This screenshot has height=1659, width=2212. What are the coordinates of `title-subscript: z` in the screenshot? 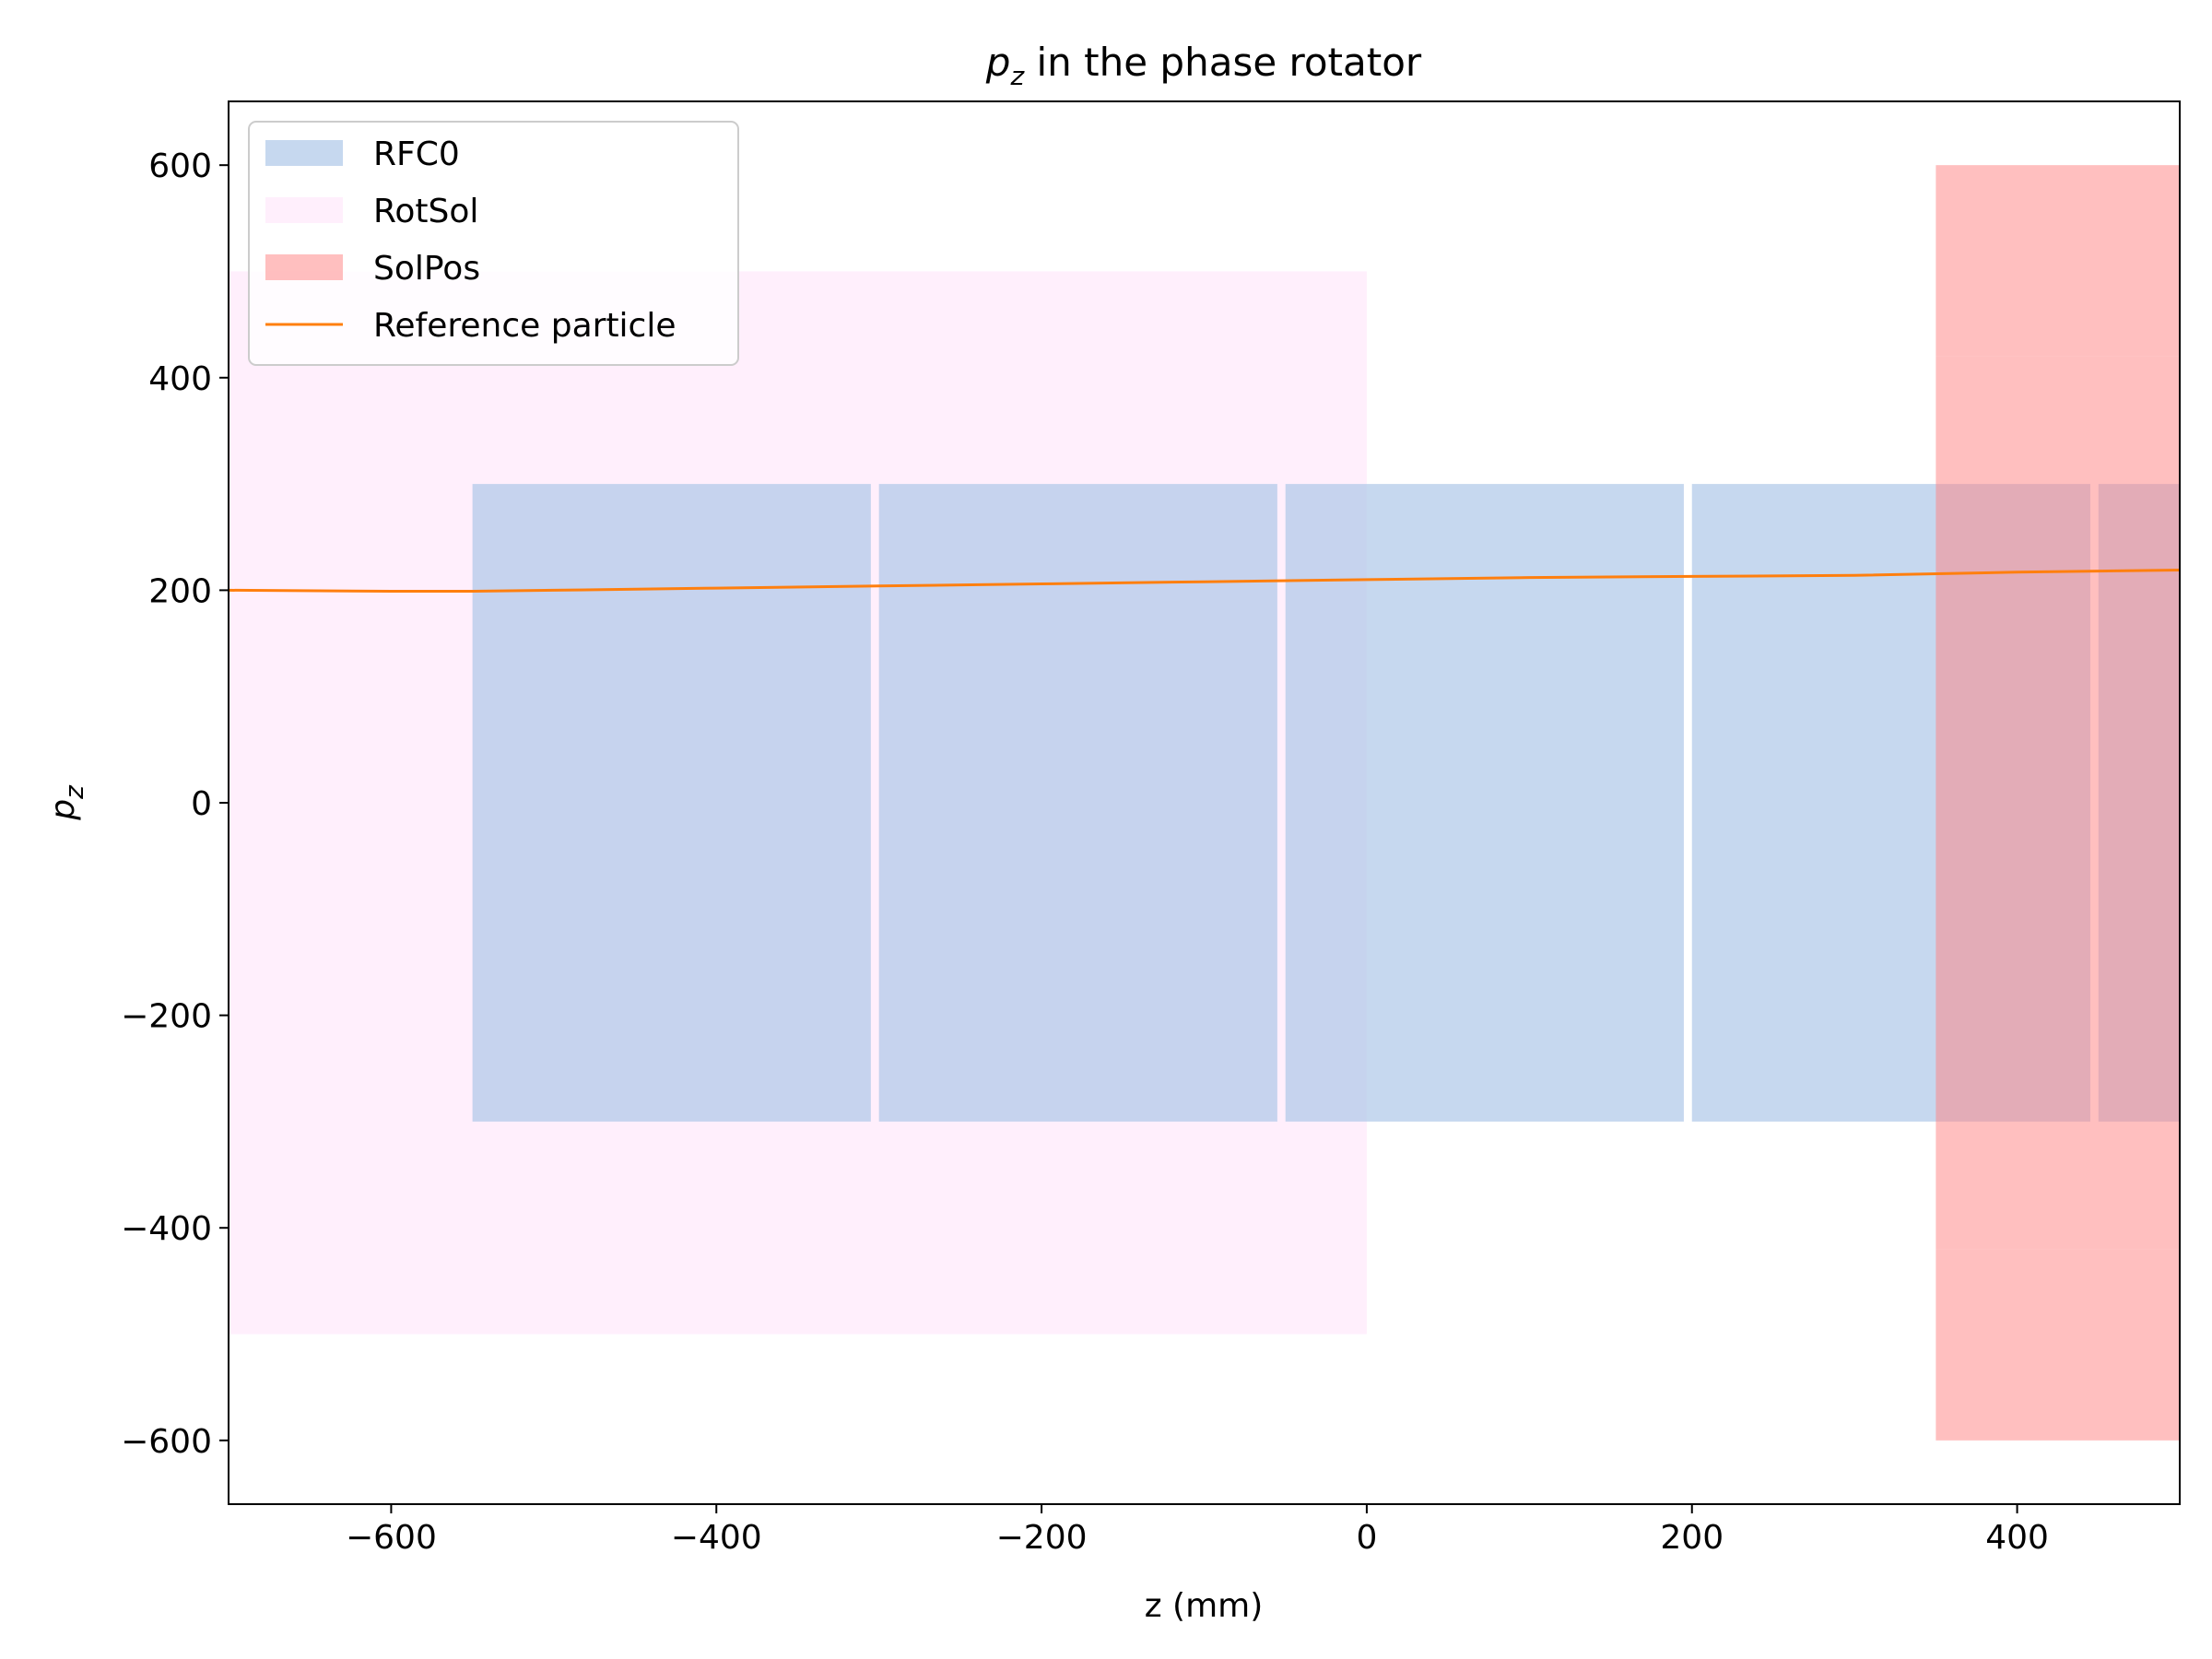 It's located at (1017, 76).